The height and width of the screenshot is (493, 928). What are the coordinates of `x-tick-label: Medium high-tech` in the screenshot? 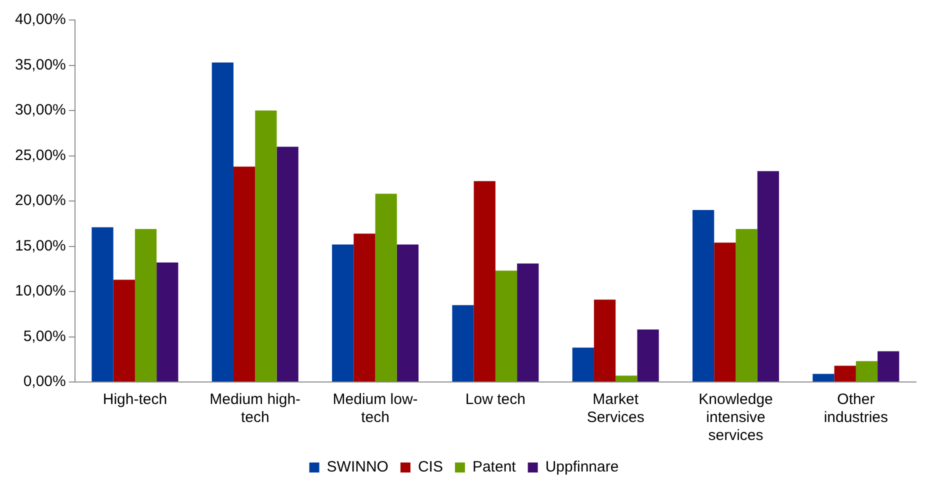 It's located at (255, 408).